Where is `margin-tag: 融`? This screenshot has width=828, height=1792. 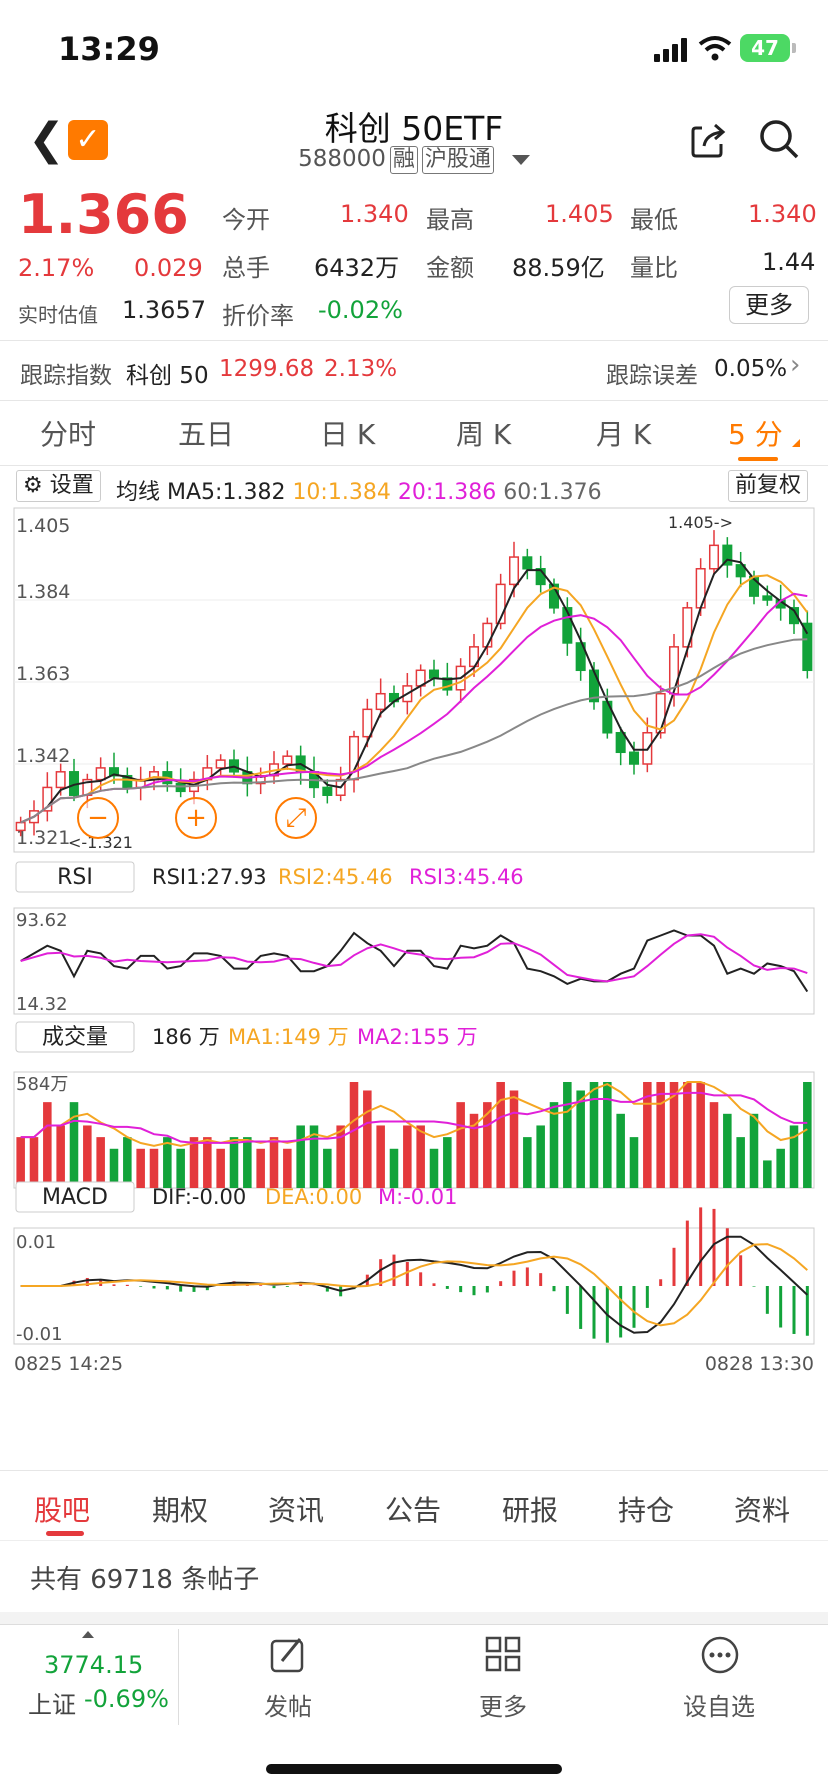
margin-tag: 融 is located at coordinates (403, 160).